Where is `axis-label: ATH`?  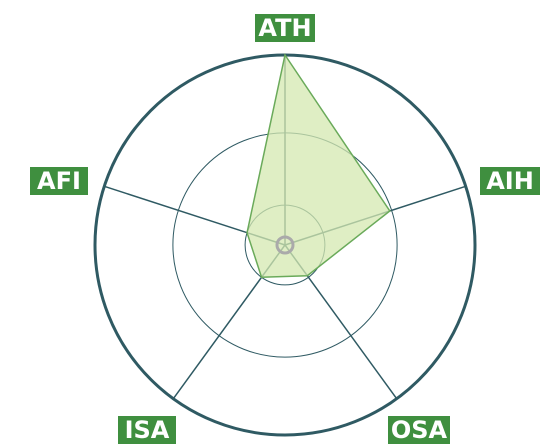 axis-label: ATH is located at coordinates (284, 28).